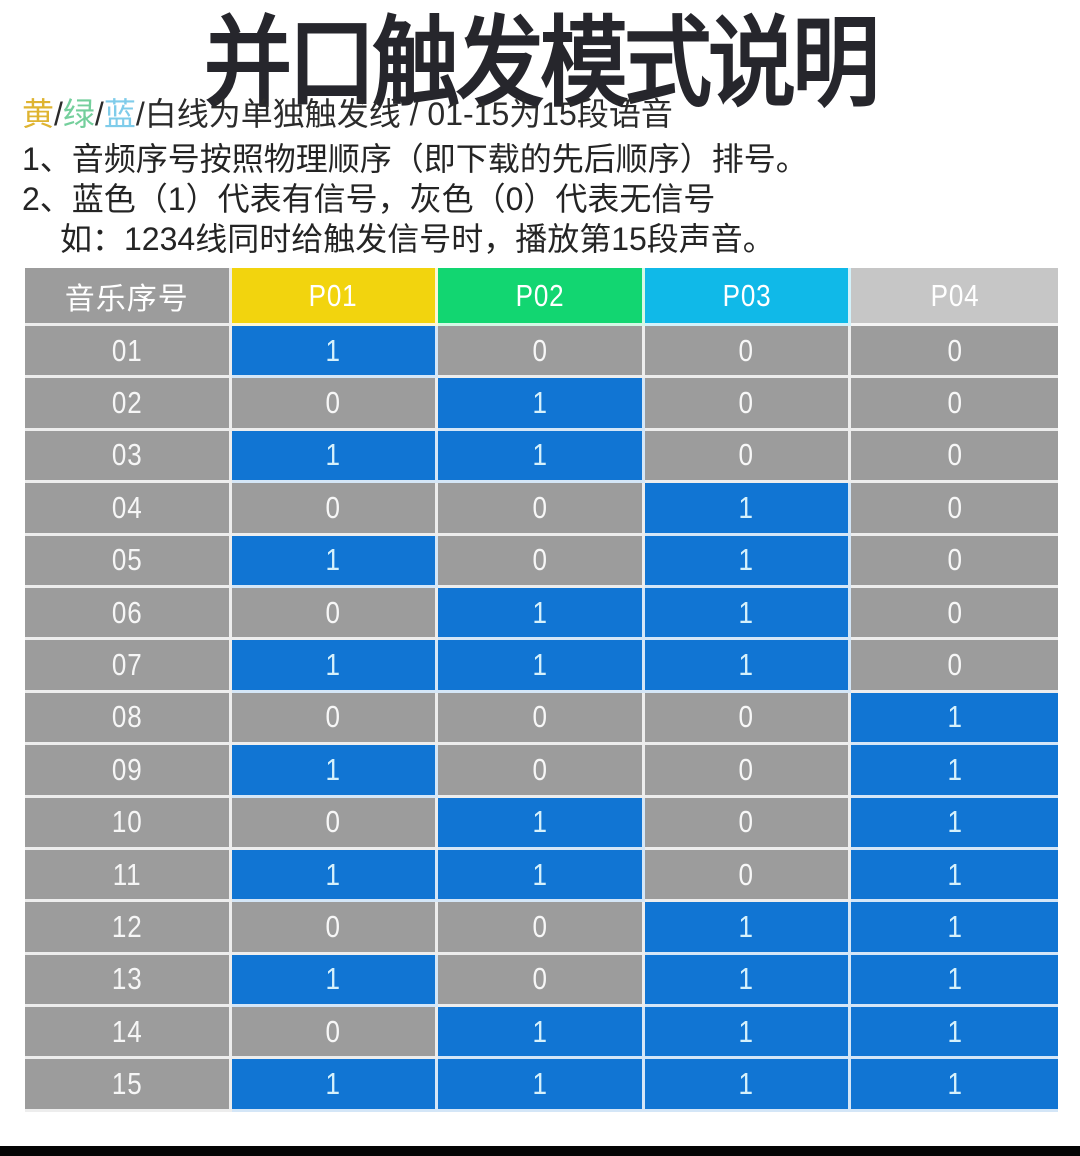 This screenshot has height=1156, width=1080. I want to click on signal-cell-10-p03-text: 0, so click(746, 822).